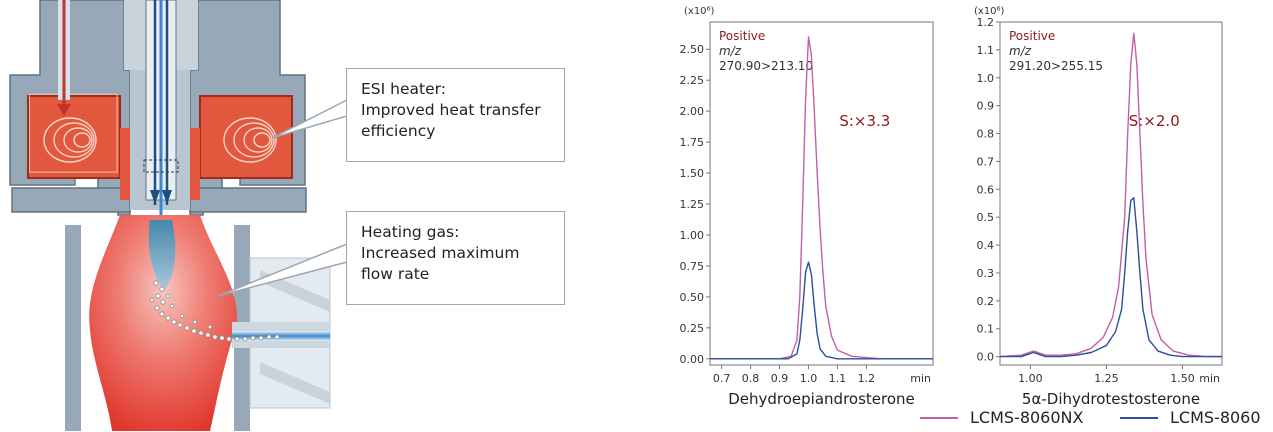  I want to click on callout-esi-line-2: Improved heat transfer, so click(451, 110).